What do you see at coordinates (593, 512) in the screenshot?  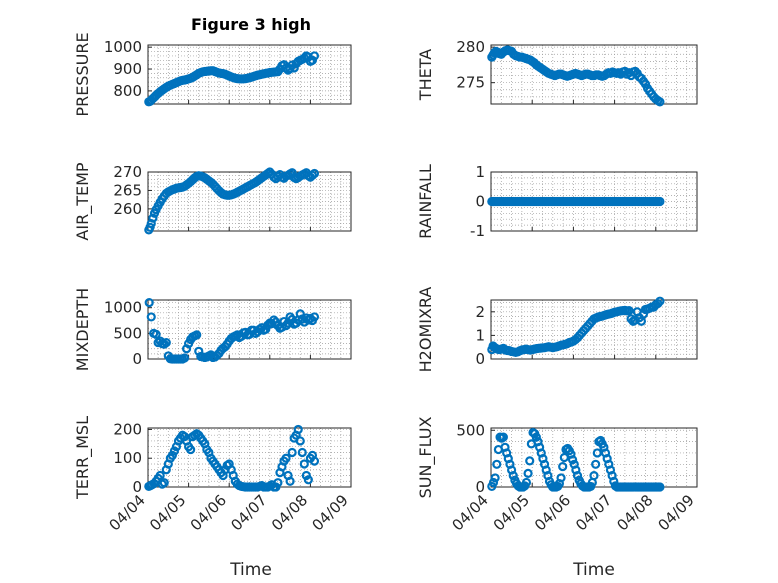 I see `x-tick-label: 04/07` at bounding box center [593, 512].